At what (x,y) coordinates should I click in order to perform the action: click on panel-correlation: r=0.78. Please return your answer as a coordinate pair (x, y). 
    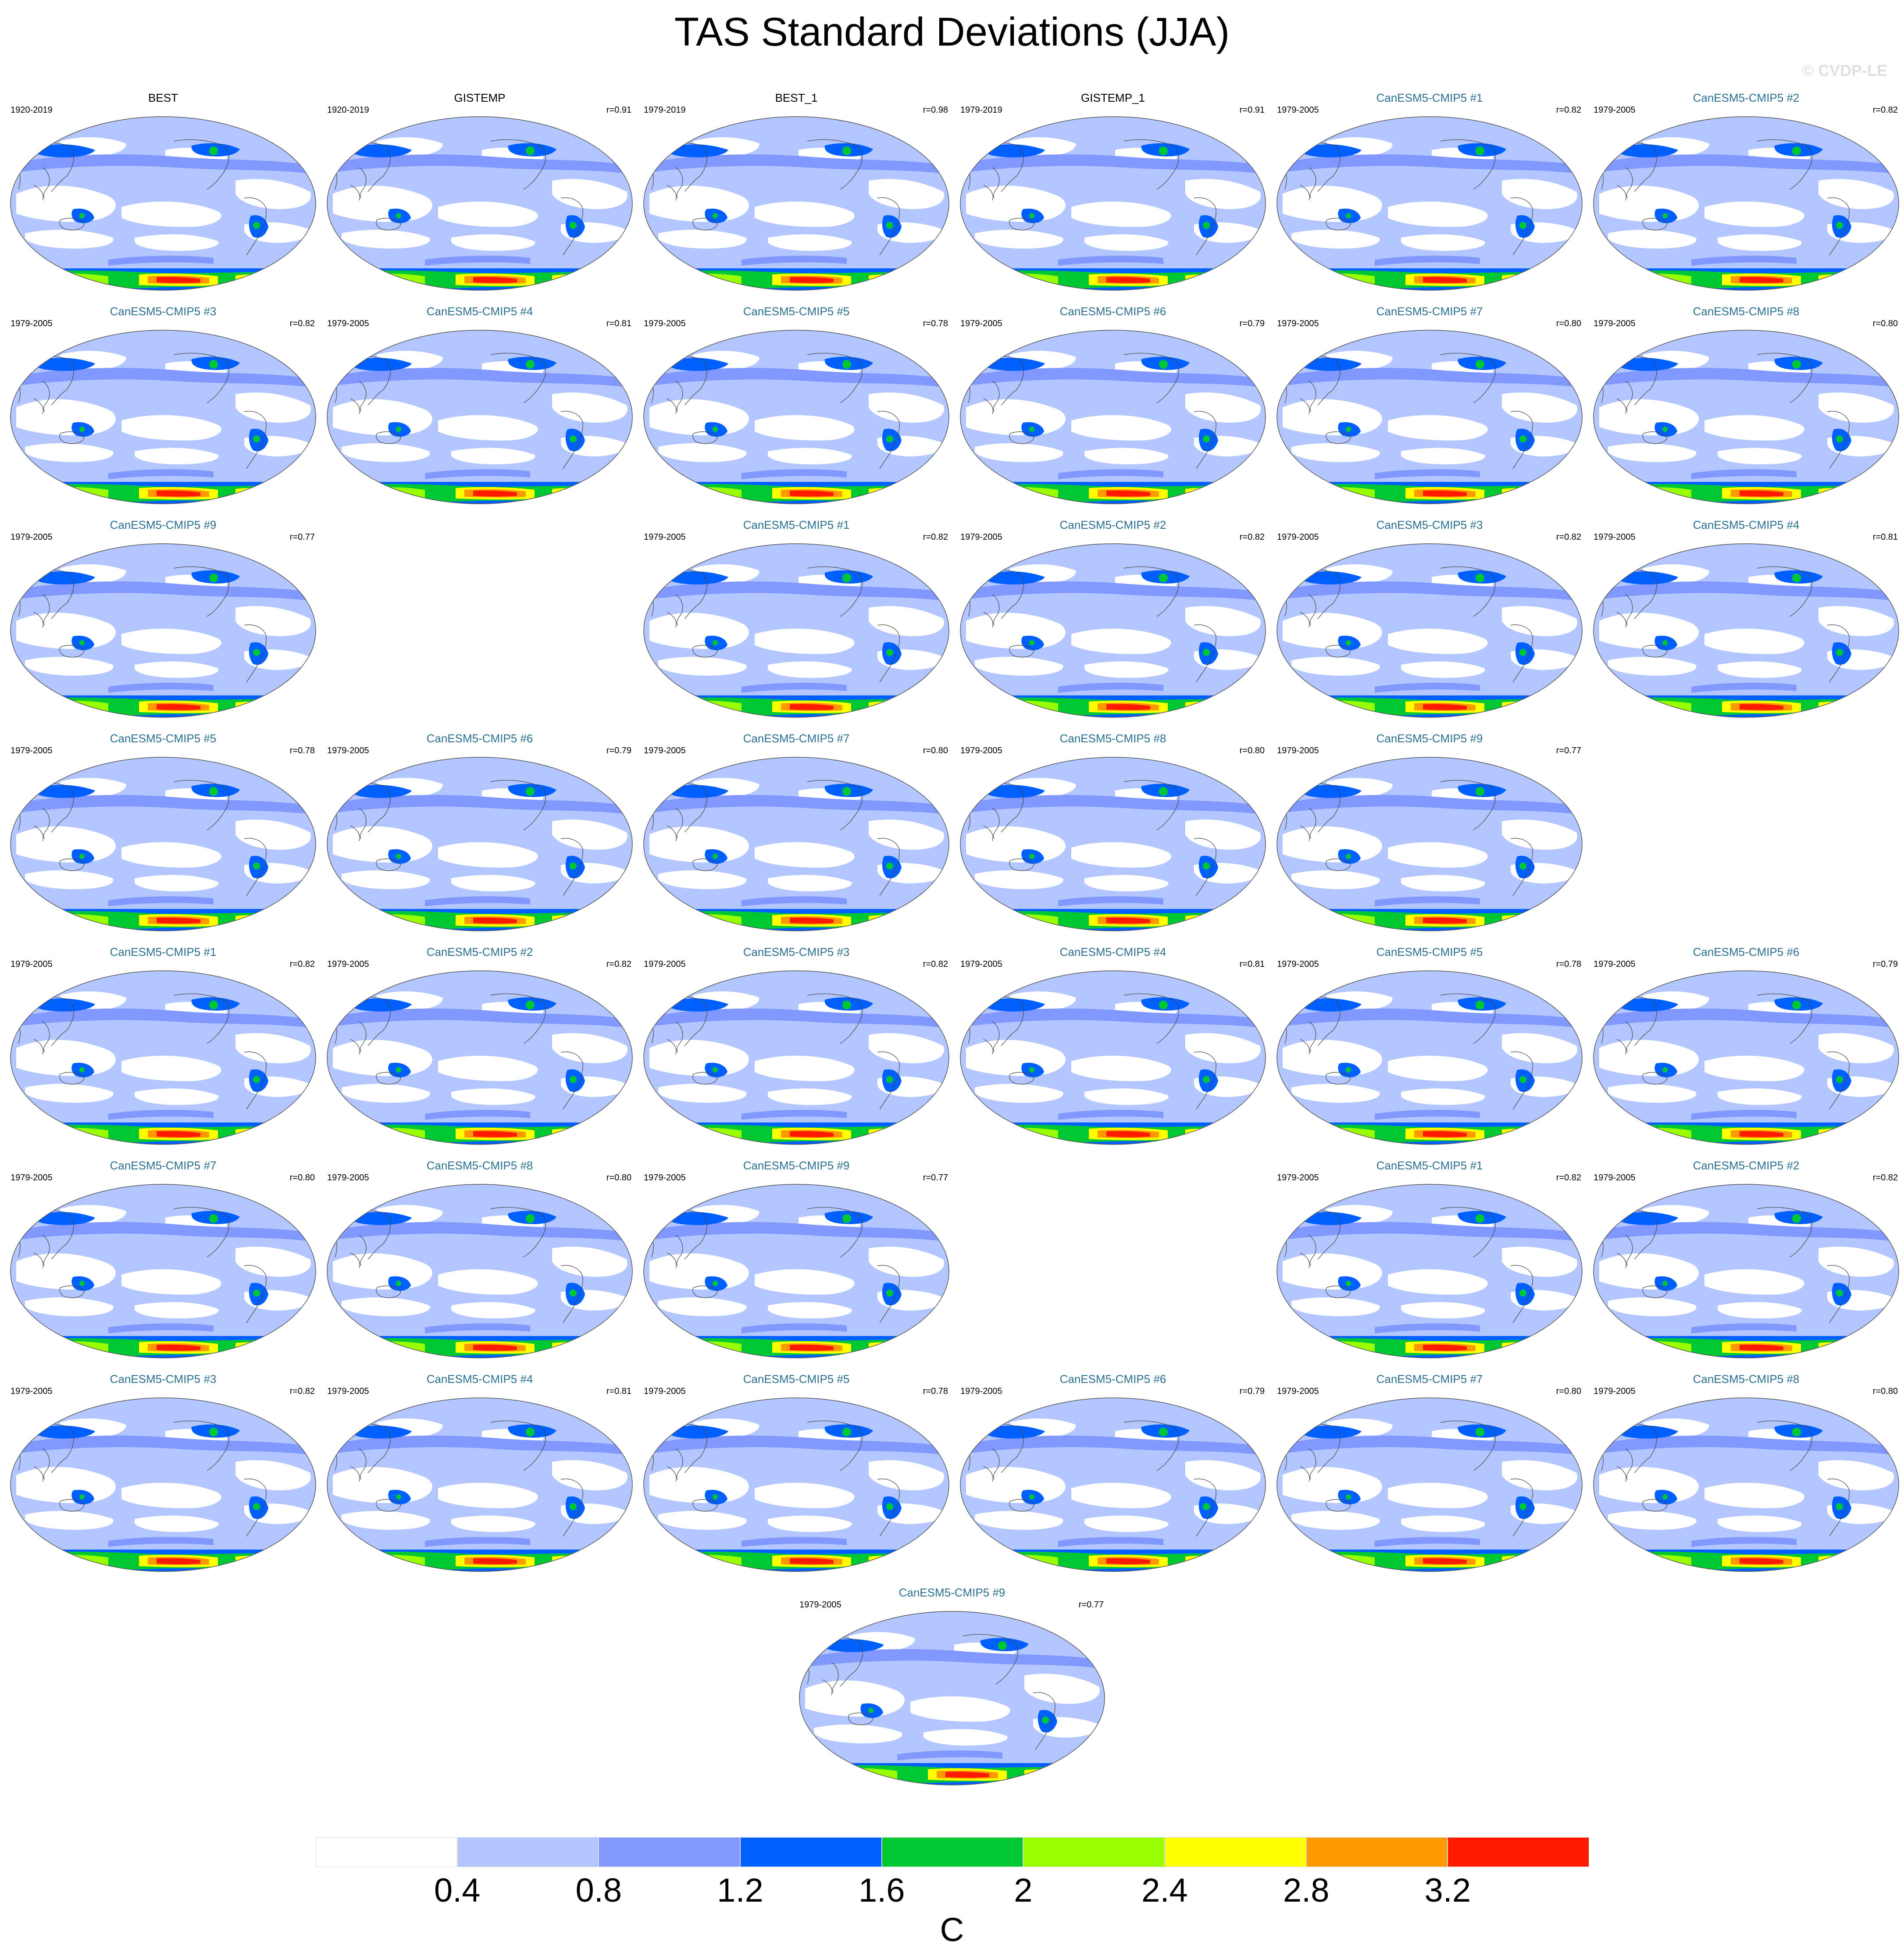
    Looking at the image, I should click on (935, 324).